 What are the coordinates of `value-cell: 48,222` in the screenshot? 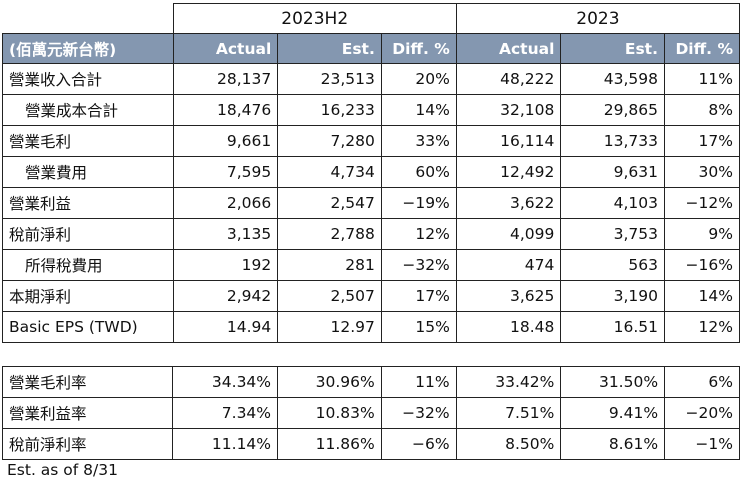 It's located at (508, 79).